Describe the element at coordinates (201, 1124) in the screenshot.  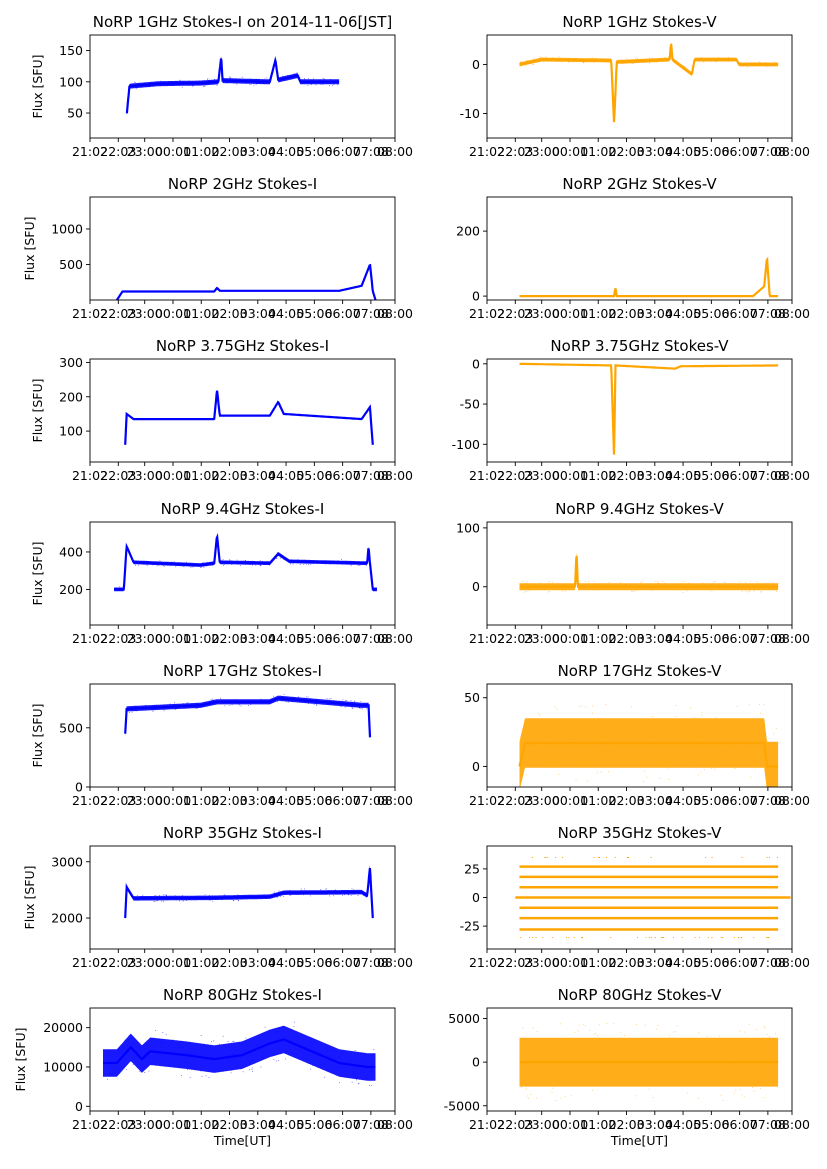
I see `x-tick-label: 01:02` at that location.